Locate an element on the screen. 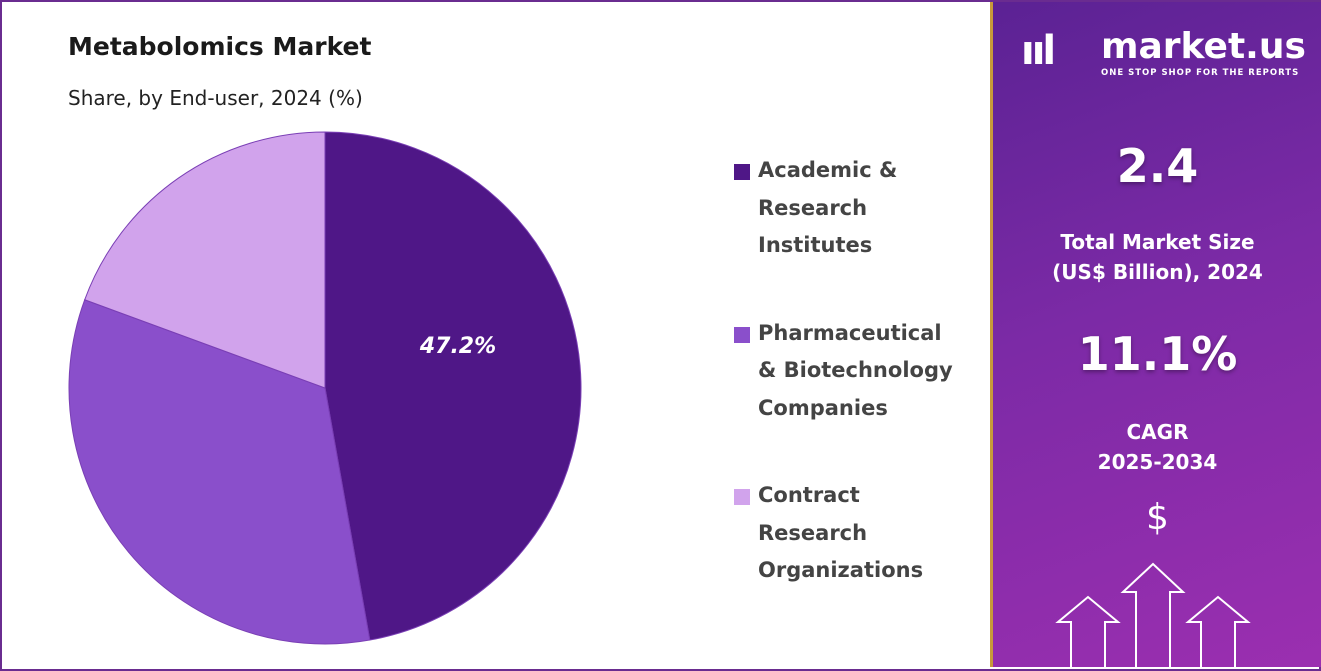 Image resolution: width=1321 pixels, height=671 pixels. legend-label: Academic & is located at coordinates (828, 170).